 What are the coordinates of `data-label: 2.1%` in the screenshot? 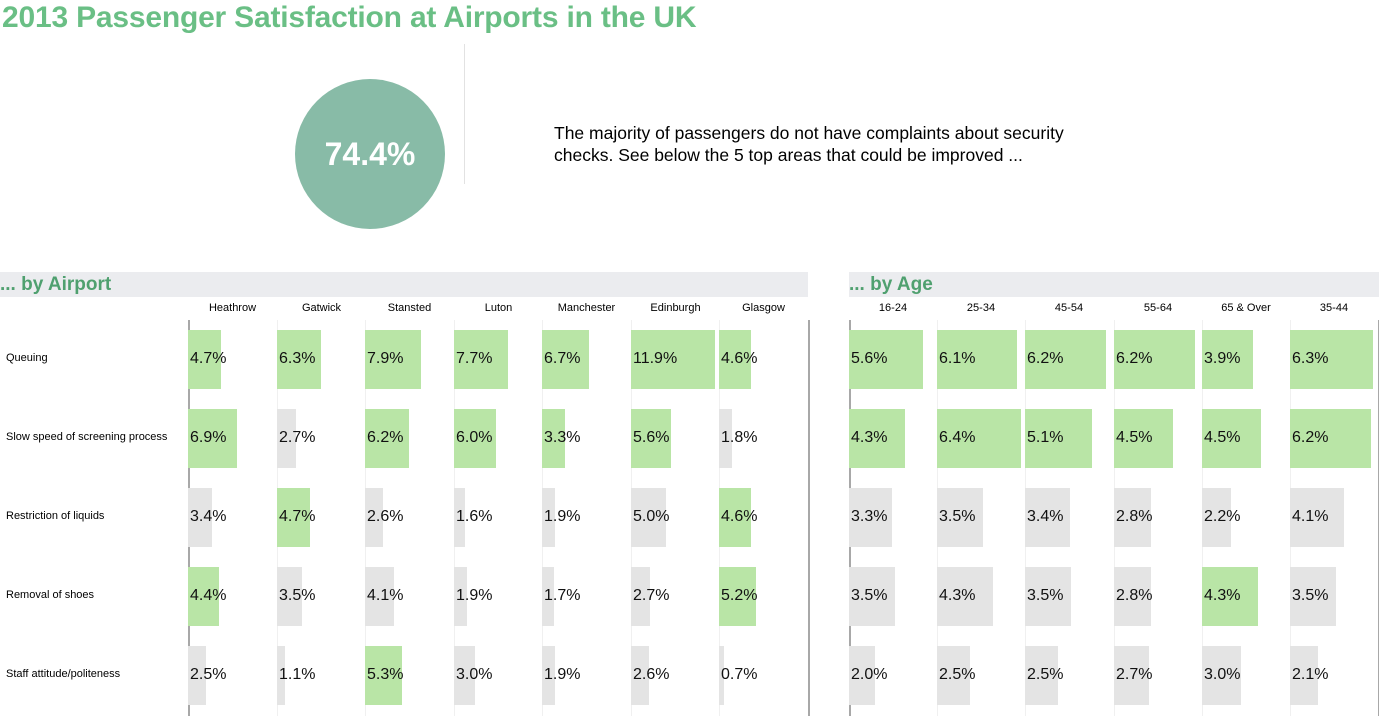 It's located at (1310, 674).